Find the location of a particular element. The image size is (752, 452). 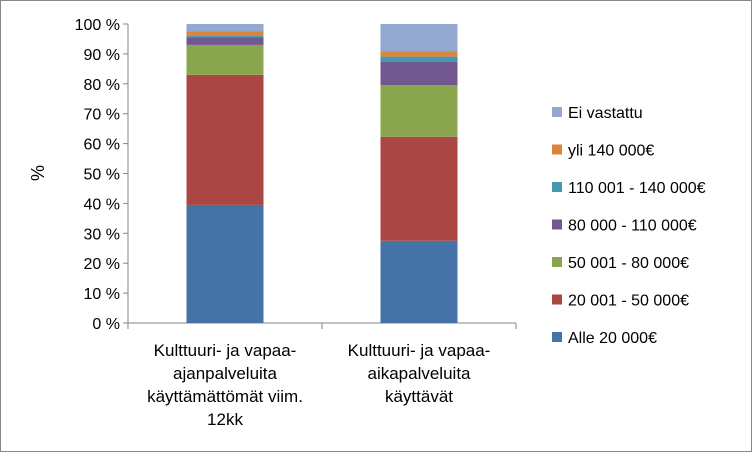

legend-label: Ei vastattu is located at coordinates (605, 113).